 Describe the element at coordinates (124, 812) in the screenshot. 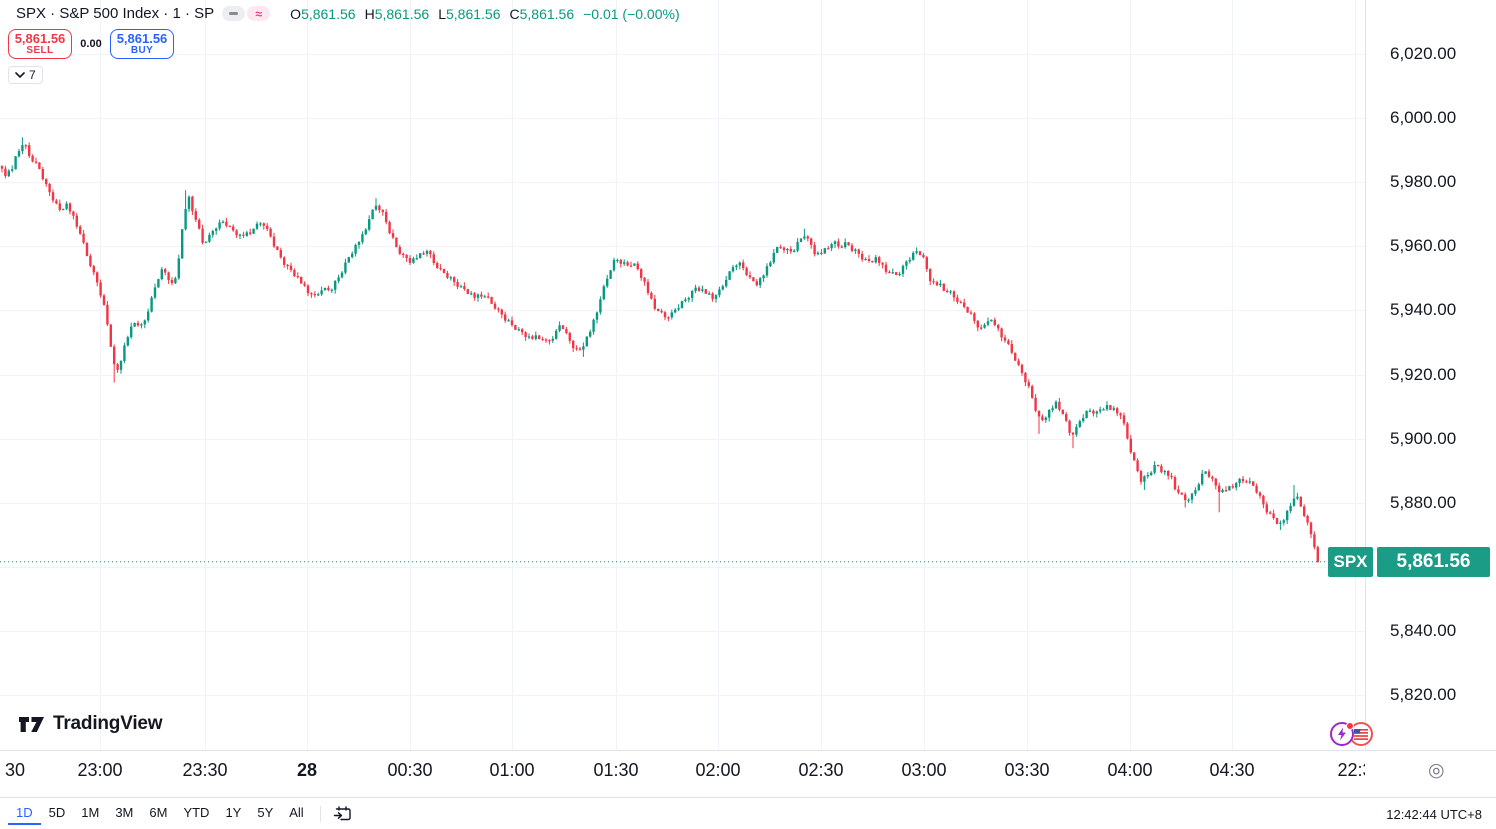

I see `range-tab-3m: 3M` at that location.